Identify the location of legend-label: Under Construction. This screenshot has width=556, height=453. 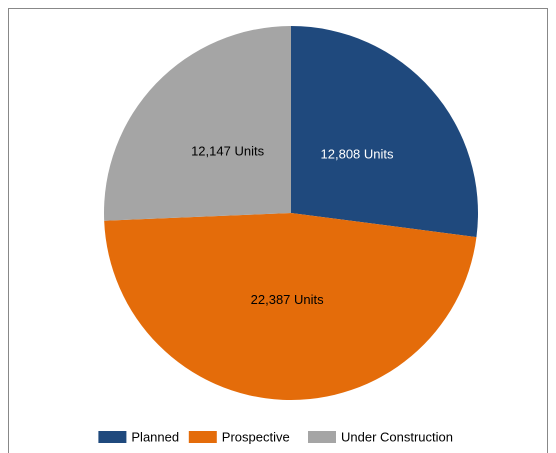
(397, 436).